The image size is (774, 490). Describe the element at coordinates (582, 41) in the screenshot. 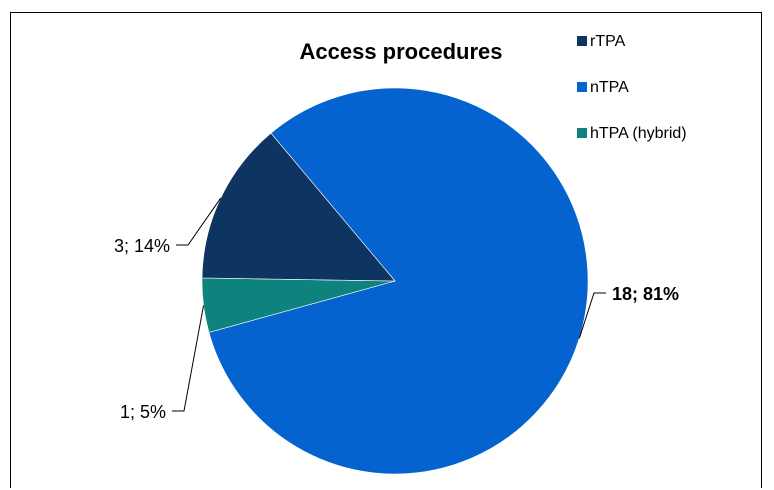

I see `legend-swatch-rtpa` at that location.